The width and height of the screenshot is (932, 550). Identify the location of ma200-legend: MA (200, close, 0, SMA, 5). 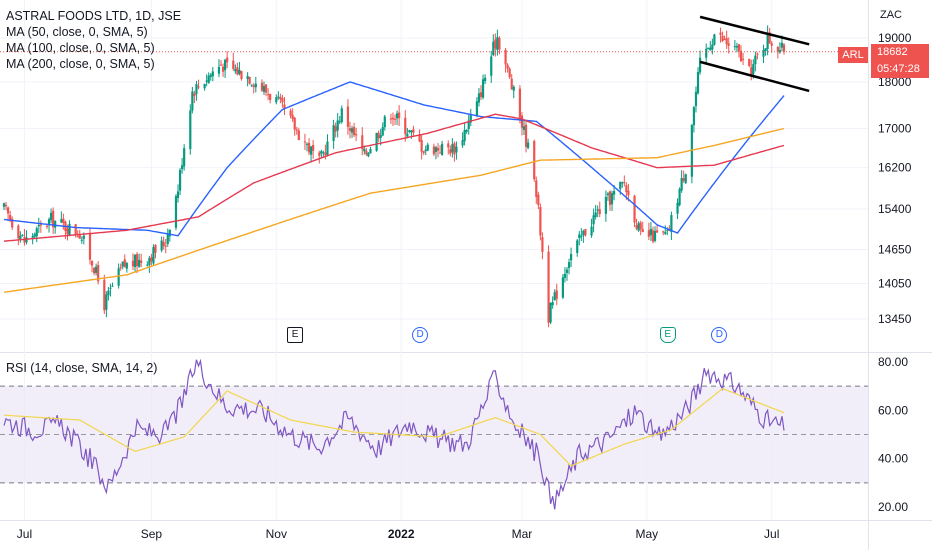
(80, 64).